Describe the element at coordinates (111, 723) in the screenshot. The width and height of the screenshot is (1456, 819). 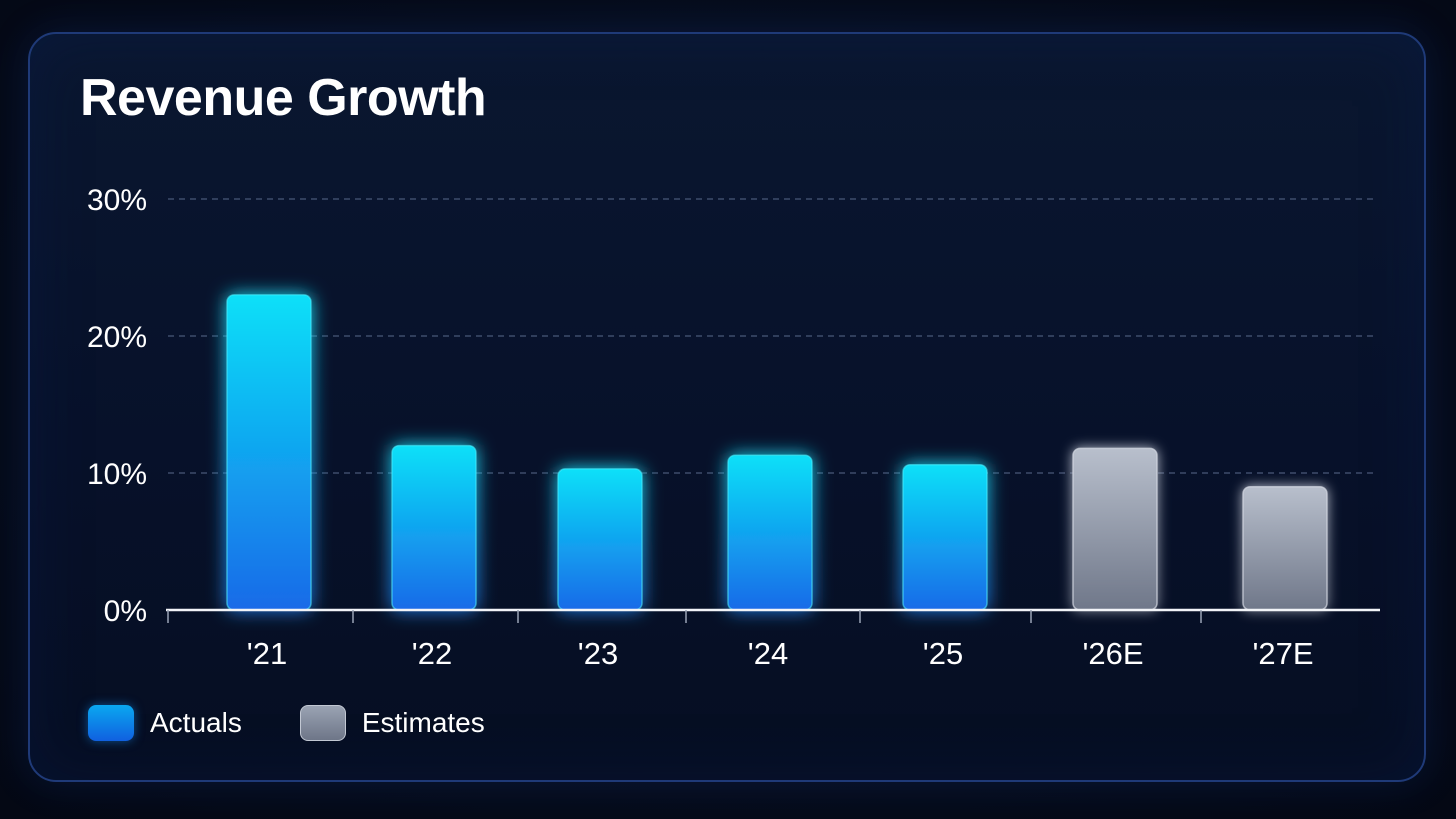
I see `legend-swatch-actuals` at that location.